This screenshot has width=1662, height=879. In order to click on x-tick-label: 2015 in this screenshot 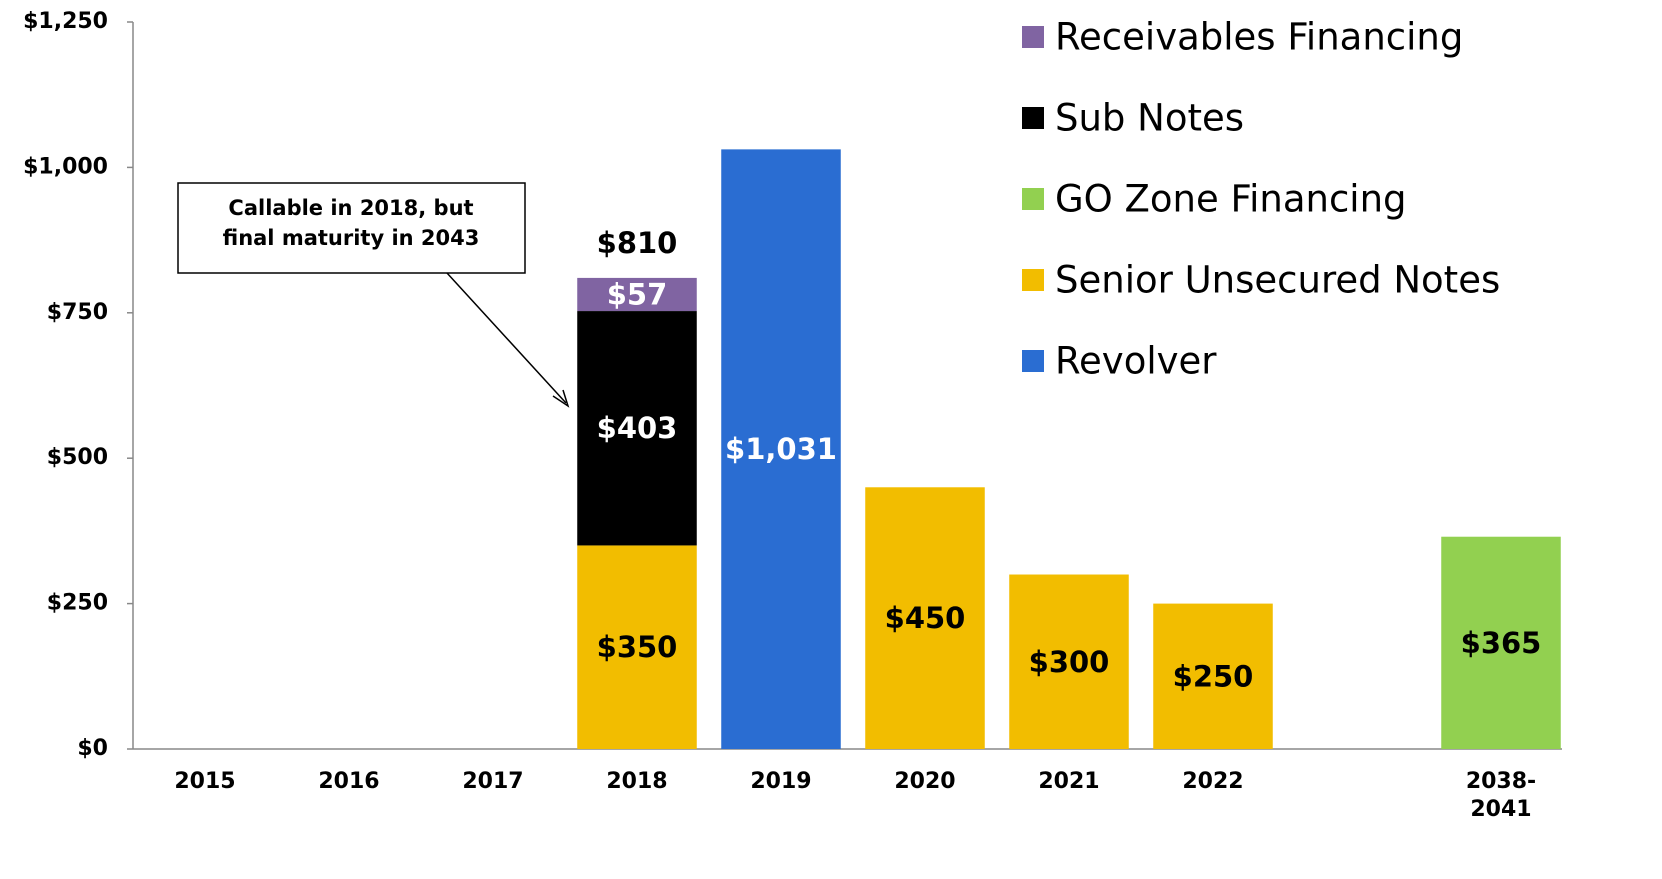, I will do `click(205, 781)`.